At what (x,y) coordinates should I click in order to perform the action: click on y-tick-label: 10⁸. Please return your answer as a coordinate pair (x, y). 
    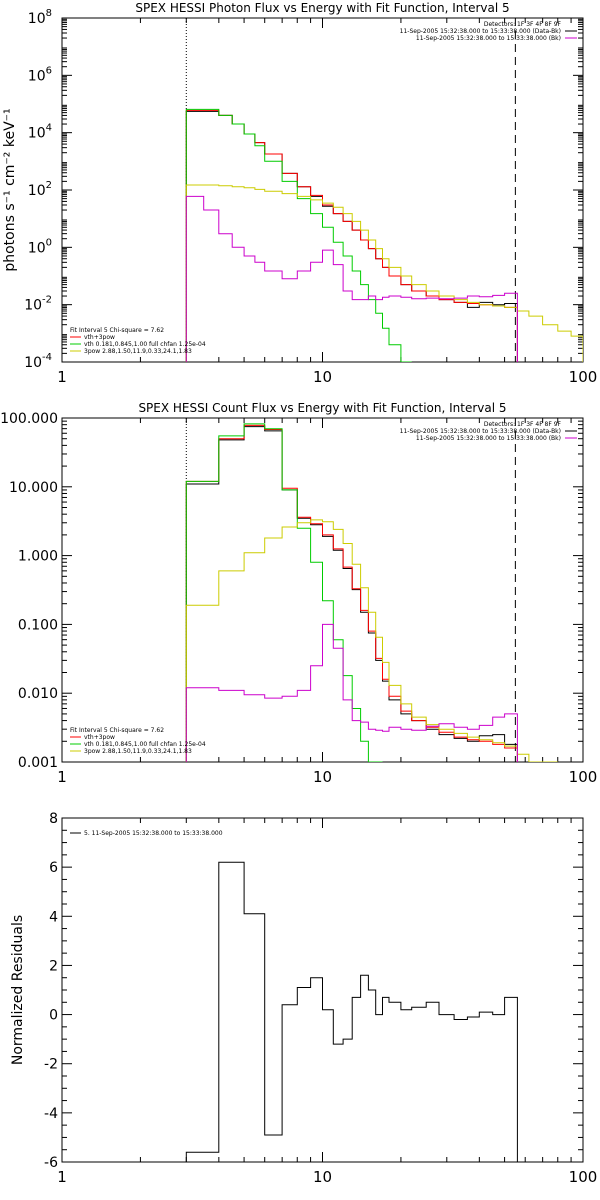
    Looking at the image, I should click on (40, 17).